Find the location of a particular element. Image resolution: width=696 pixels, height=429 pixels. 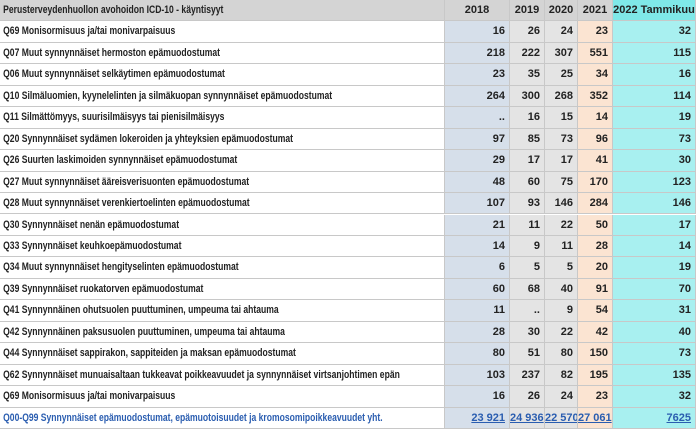

header-cell: 2021 is located at coordinates (595, 11).